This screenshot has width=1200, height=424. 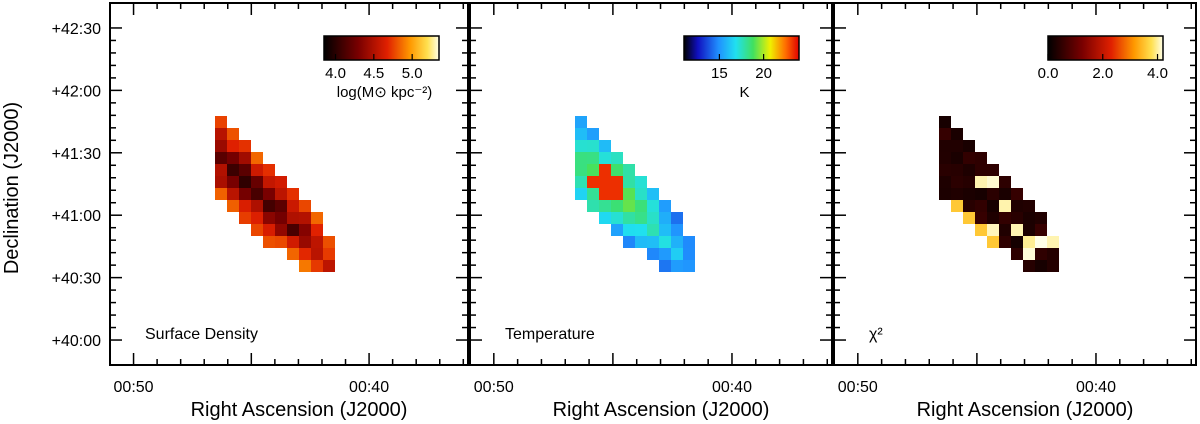 I want to click on y-tick-label: +42:30, so click(x=76, y=29).